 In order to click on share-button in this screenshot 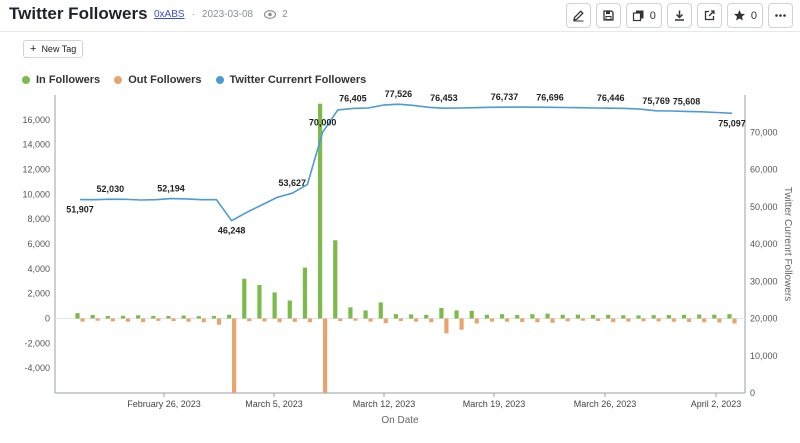, I will do `click(709, 15)`.